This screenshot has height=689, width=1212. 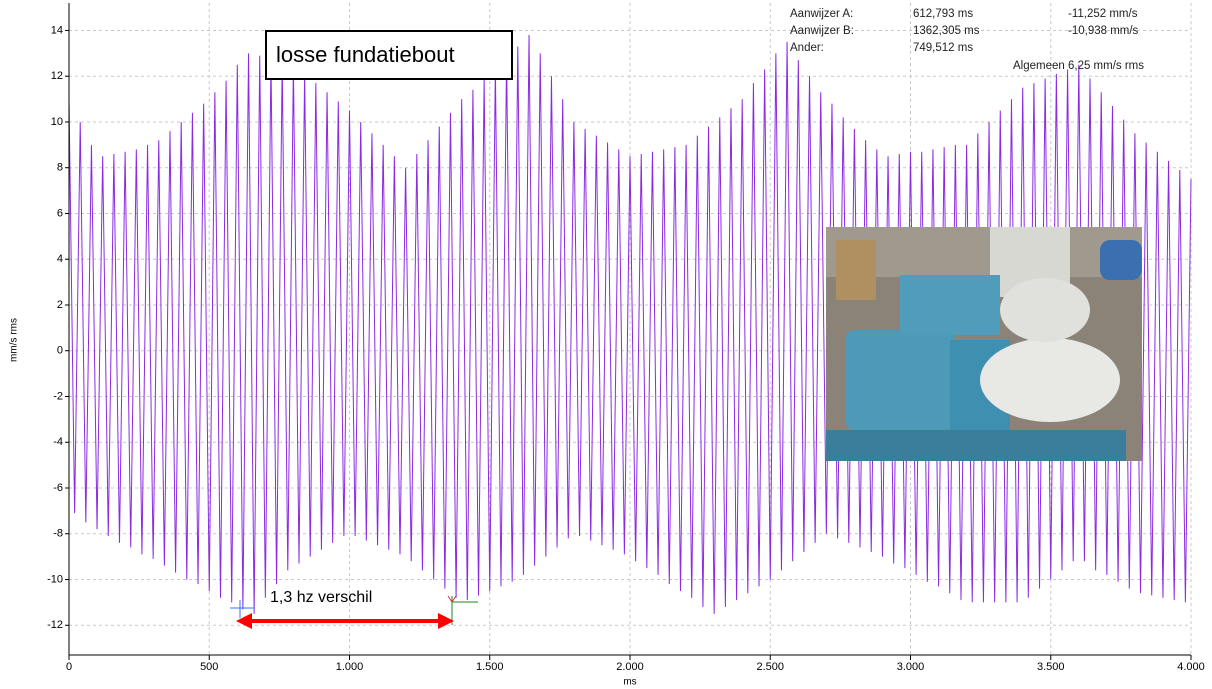 What do you see at coordinates (60, 305) in the screenshot?
I see `y-tick-label: 2` at bounding box center [60, 305].